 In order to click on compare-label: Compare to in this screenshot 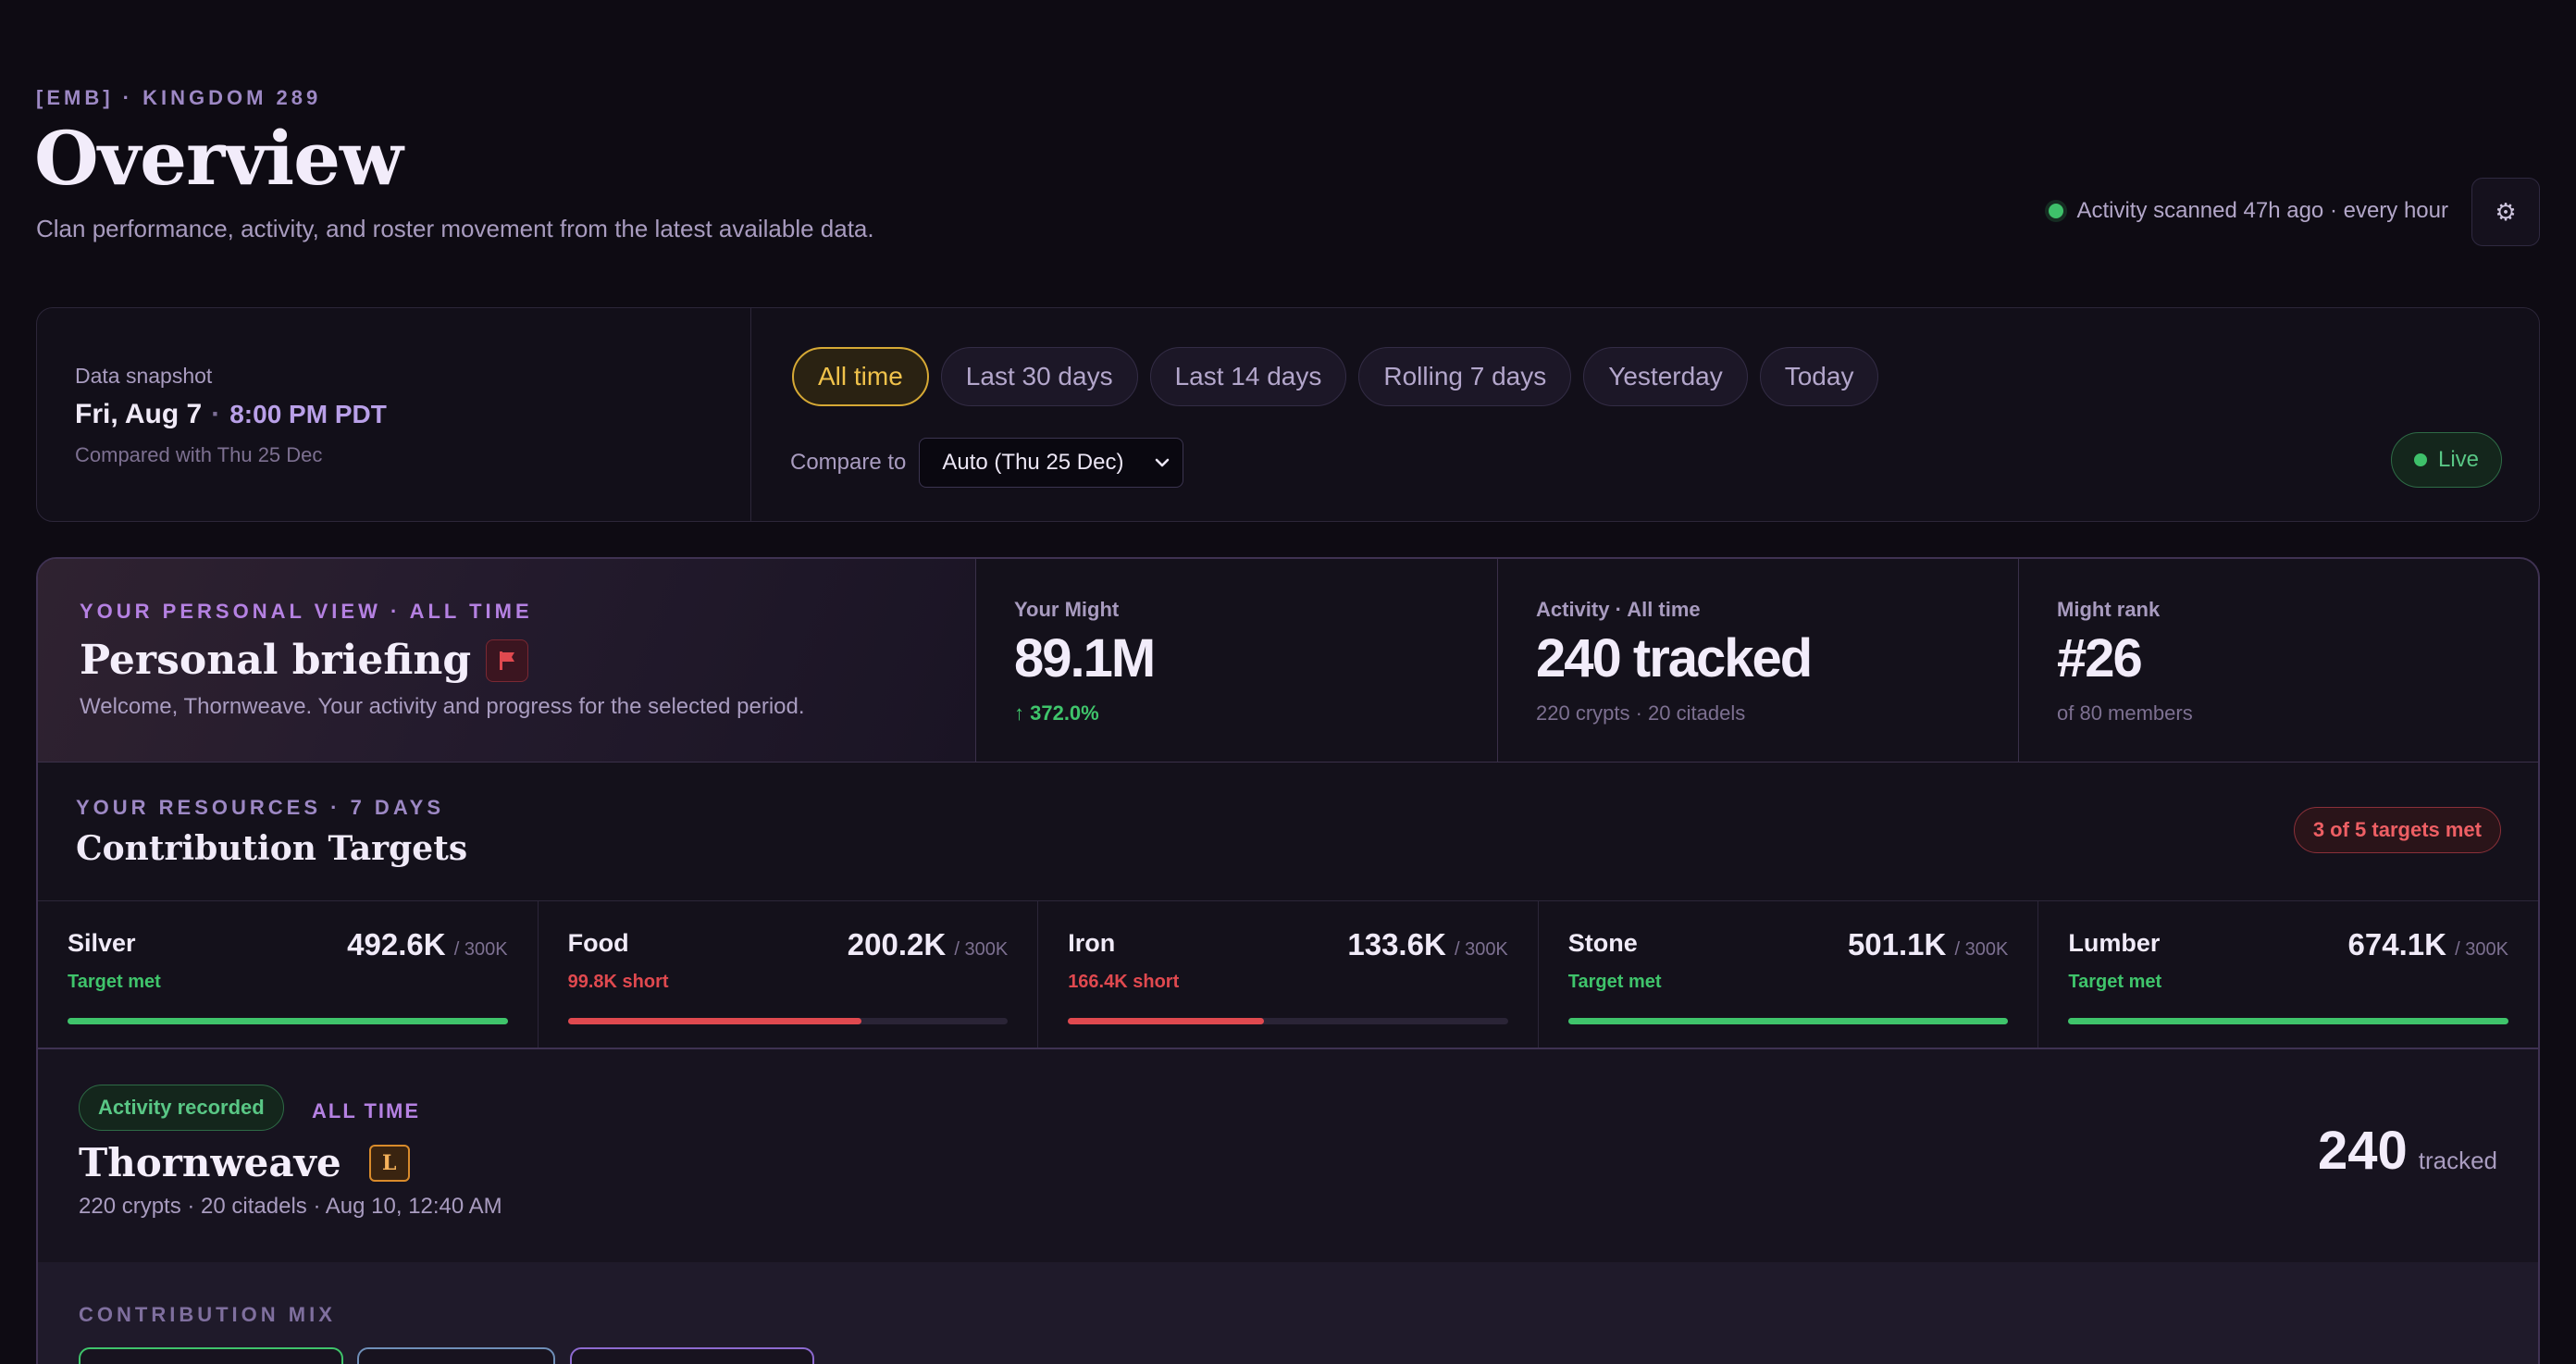, I will do `click(849, 462)`.